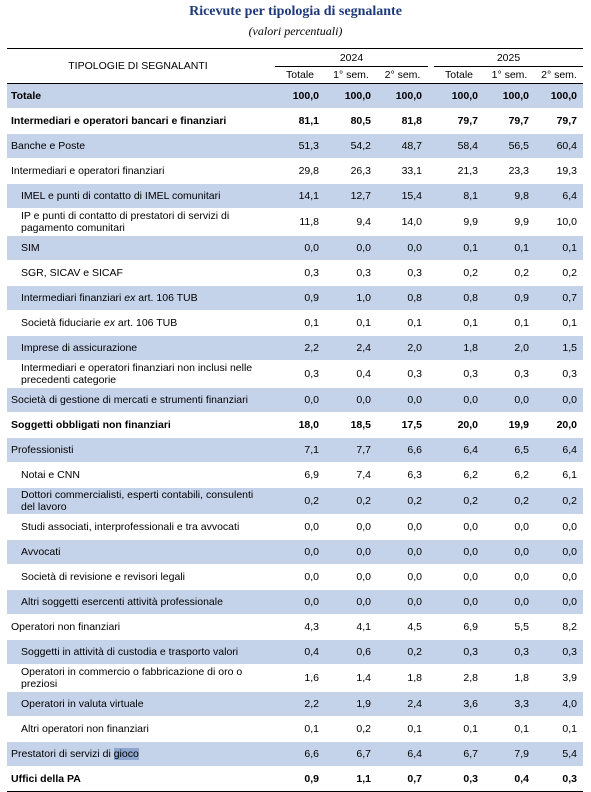 The height and width of the screenshot is (792, 591). Describe the element at coordinates (300, 121) in the screenshot. I see `cell-value: 81,1` at that location.